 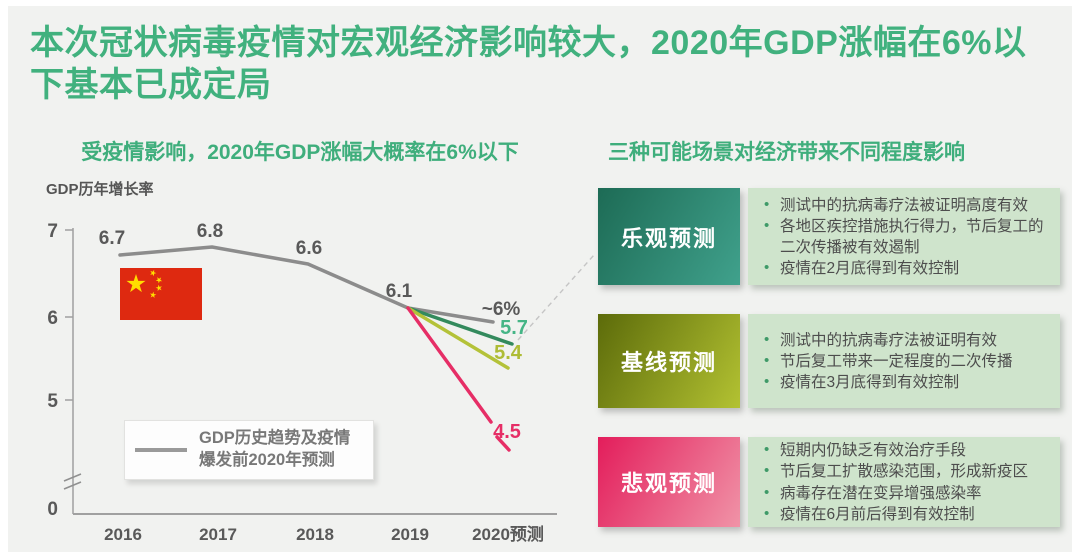 I want to click on scenario-optimistic-label-text: 乐观预测, so click(x=668, y=238).